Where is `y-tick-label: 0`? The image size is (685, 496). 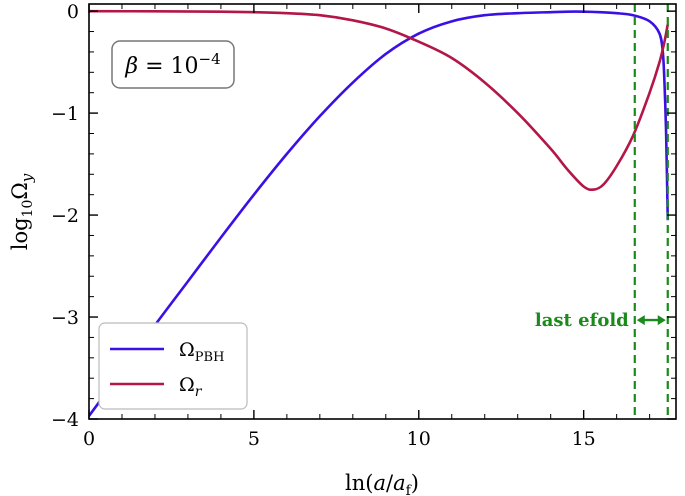 y-tick-label: 0 is located at coordinates (73, 12).